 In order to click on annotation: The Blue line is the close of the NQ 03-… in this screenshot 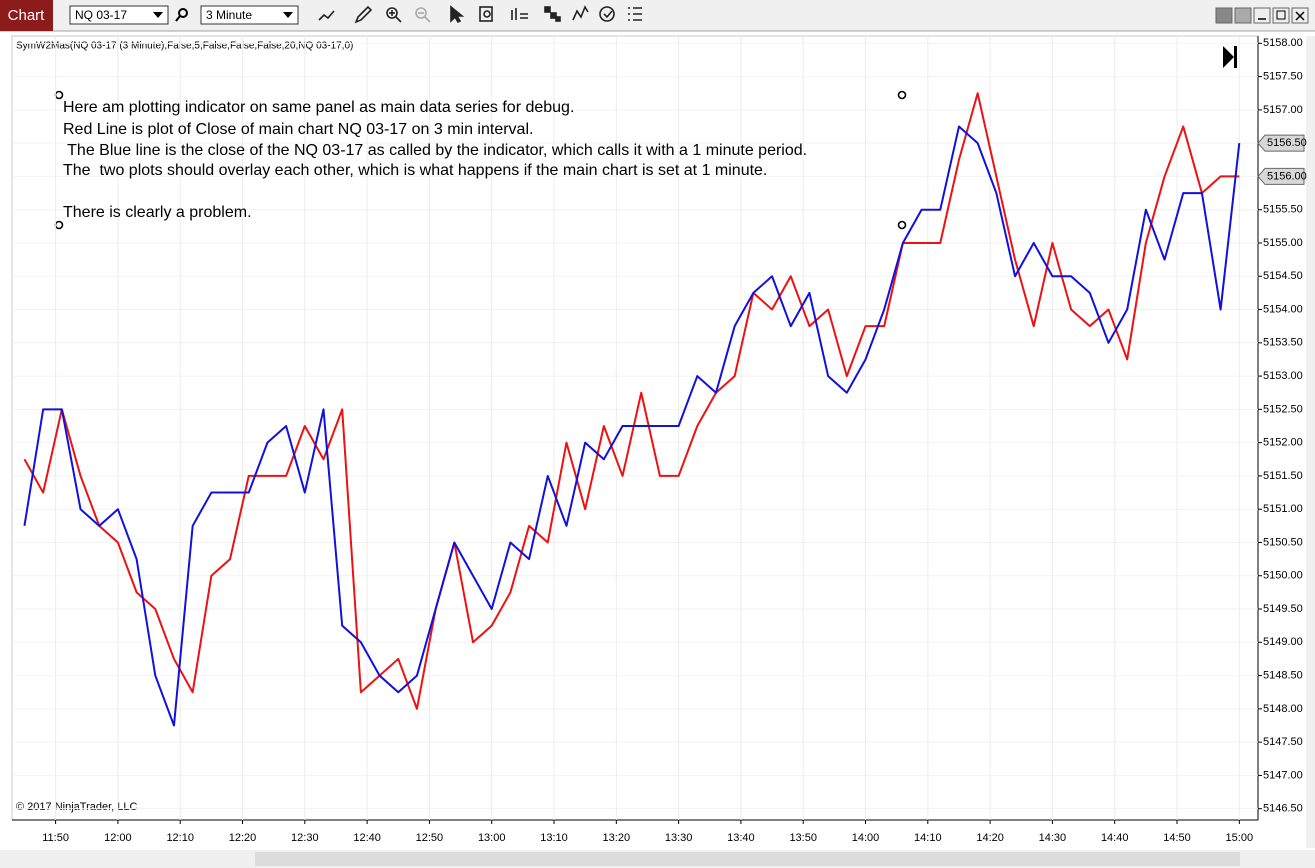, I will do `click(435, 150)`.